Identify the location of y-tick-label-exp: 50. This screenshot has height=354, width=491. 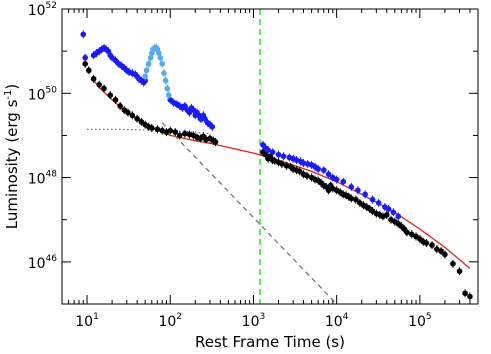
(52, 90).